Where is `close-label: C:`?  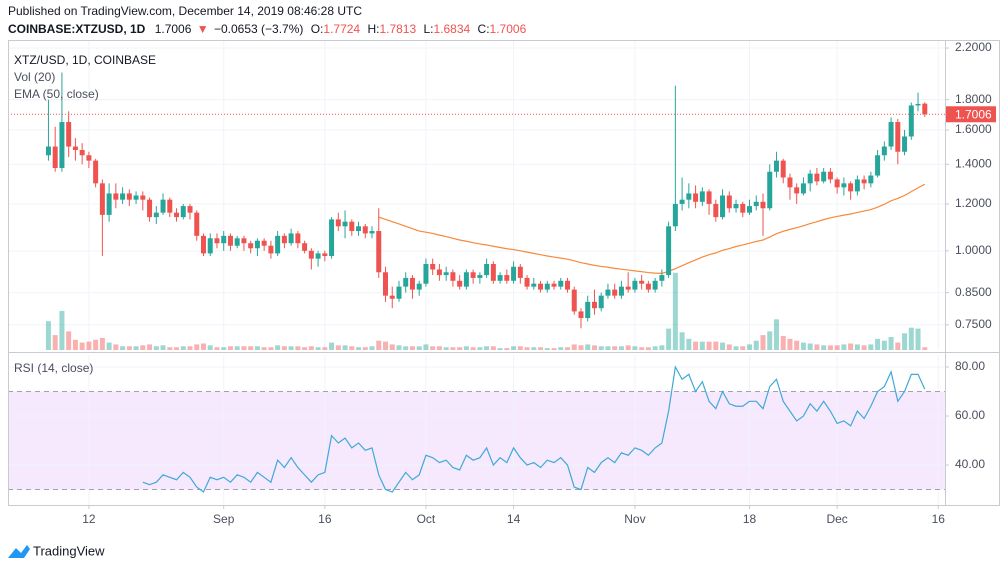 close-label: C: is located at coordinates (484, 29).